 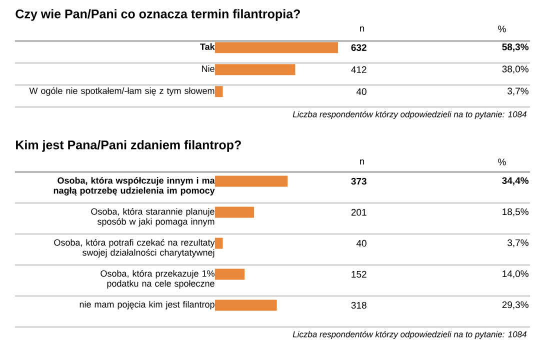 What do you see at coordinates (121, 91) in the screenshot?
I see `y-tick-label: W ogóle nie spotkałem/-łam się z tym słowem` at bounding box center [121, 91].